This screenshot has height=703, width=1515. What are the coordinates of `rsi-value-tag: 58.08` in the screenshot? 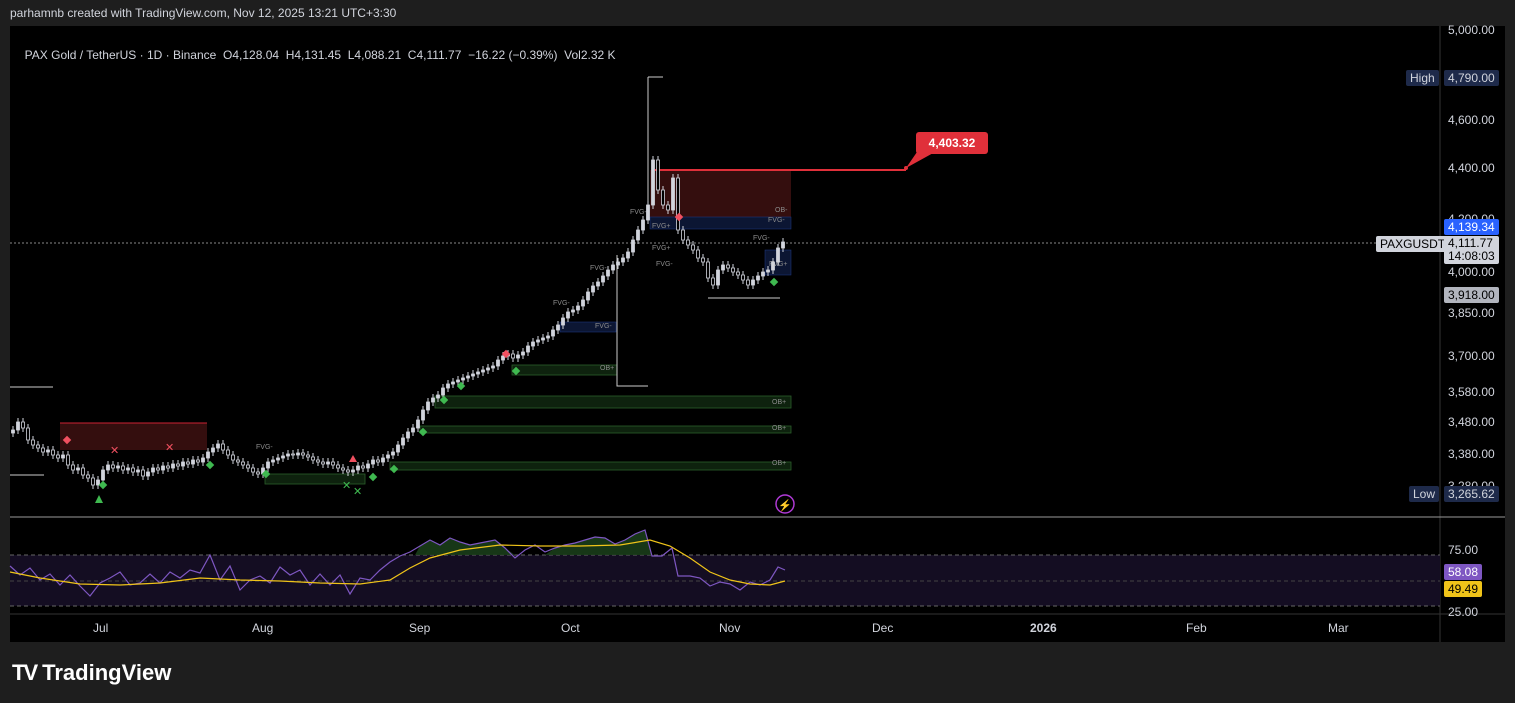 It's located at (1463, 572).